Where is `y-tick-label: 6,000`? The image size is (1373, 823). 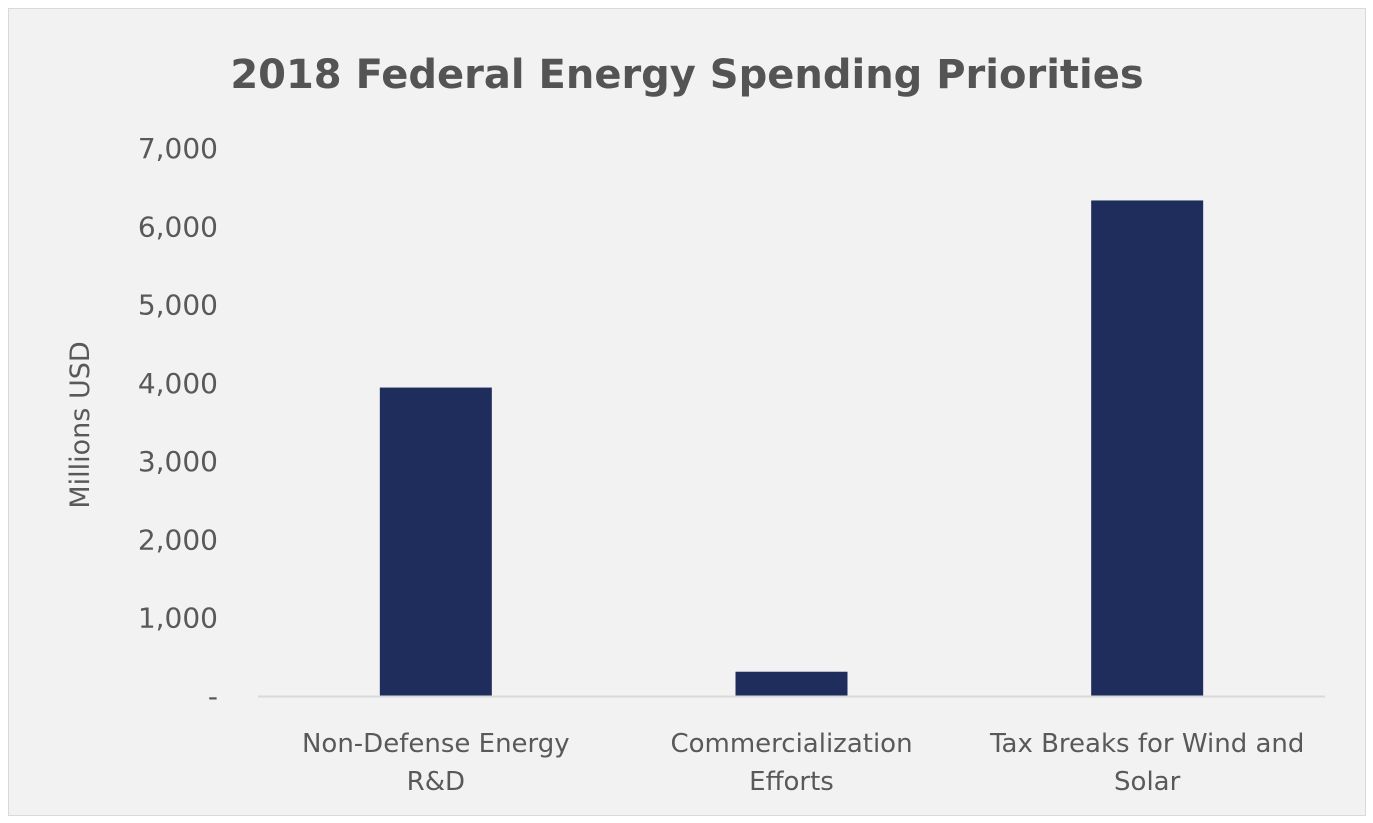 y-tick-label: 6,000 is located at coordinates (178, 226).